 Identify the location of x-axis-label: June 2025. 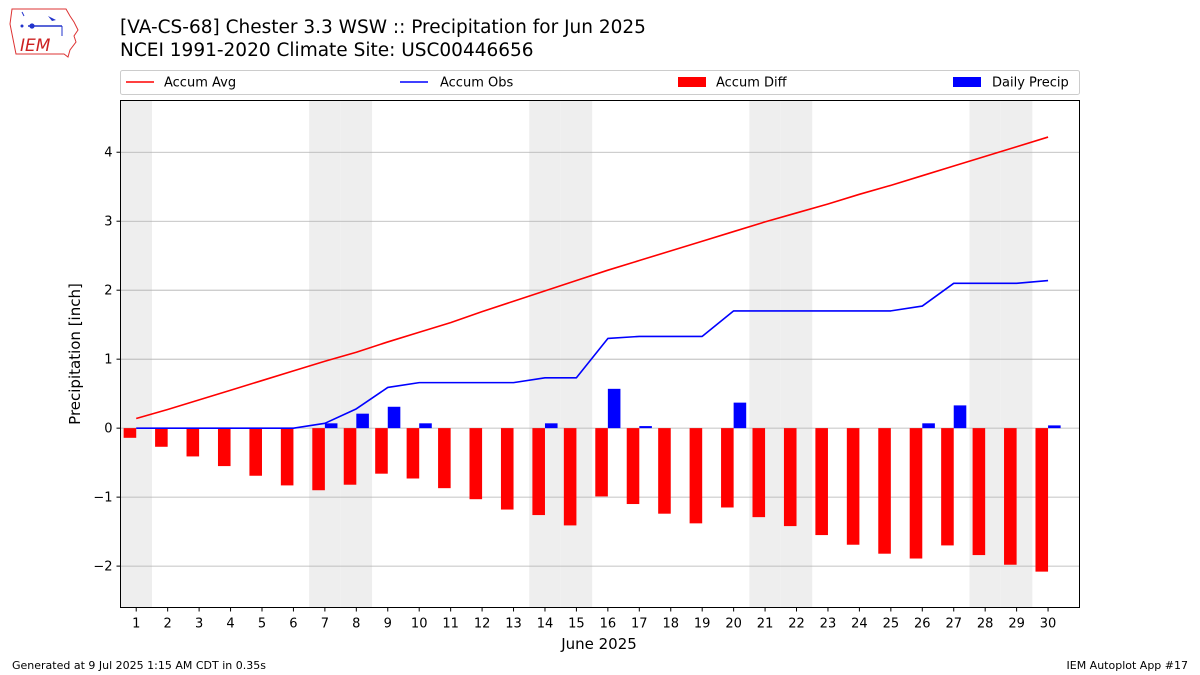
(598, 644).